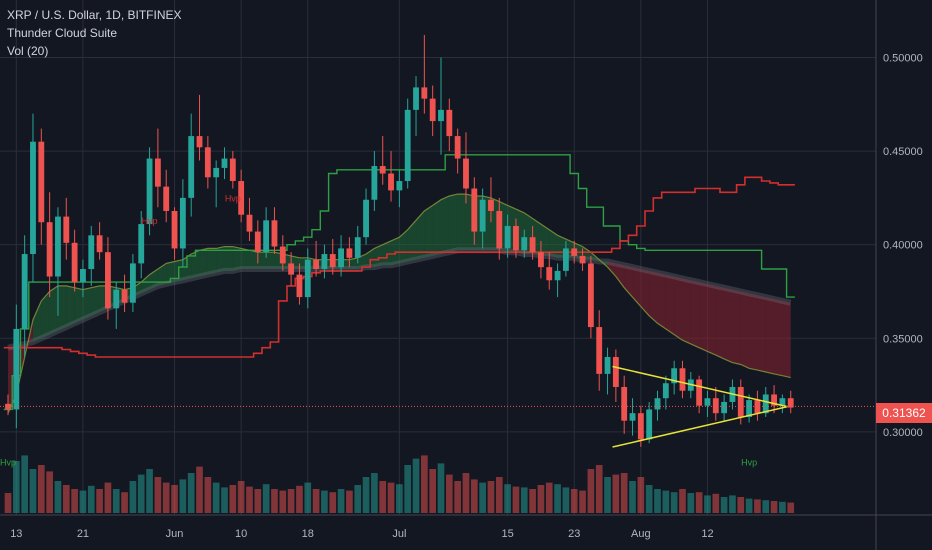 Image resolution: width=932 pixels, height=550 pixels. Describe the element at coordinates (700, 426) in the screenshot. I see `triangle-lower-line` at that location.